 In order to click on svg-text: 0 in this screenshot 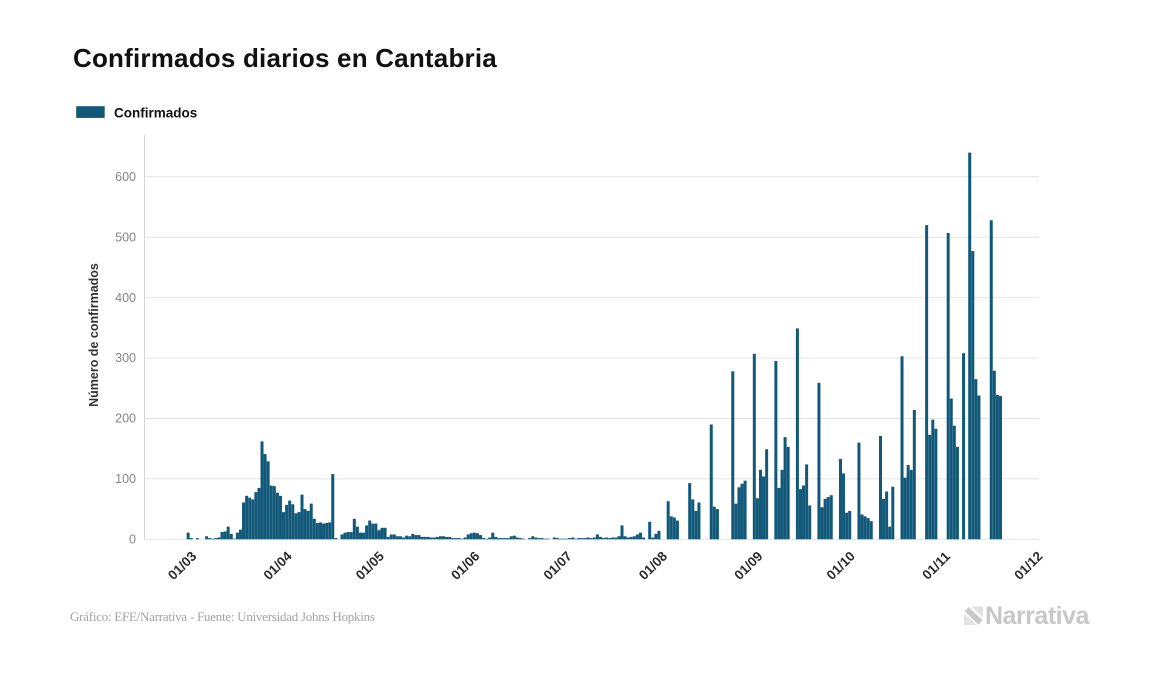, I will do `click(132, 540)`.